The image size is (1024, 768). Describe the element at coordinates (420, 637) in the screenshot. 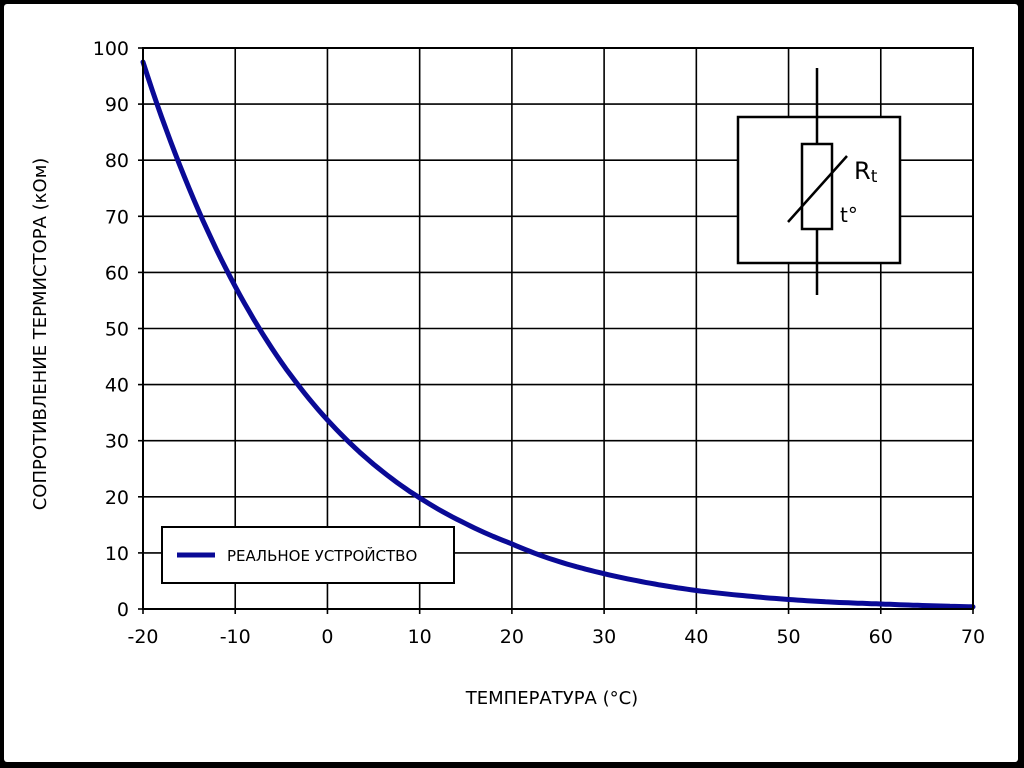

I see `x-tick-label: 10` at that location.